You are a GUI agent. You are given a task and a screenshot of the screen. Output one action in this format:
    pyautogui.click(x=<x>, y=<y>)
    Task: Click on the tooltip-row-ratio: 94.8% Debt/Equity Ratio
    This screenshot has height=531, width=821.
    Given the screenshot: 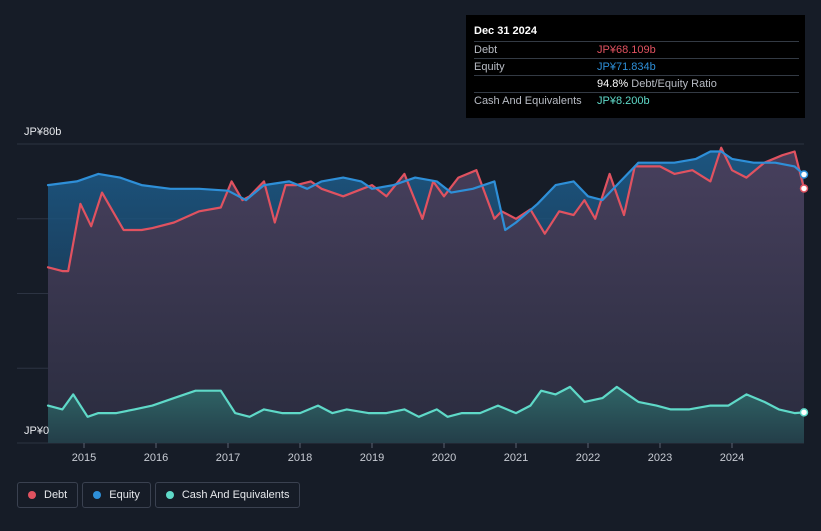 What is the action you would take?
    pyautogui.click(x=636, y=84)
    